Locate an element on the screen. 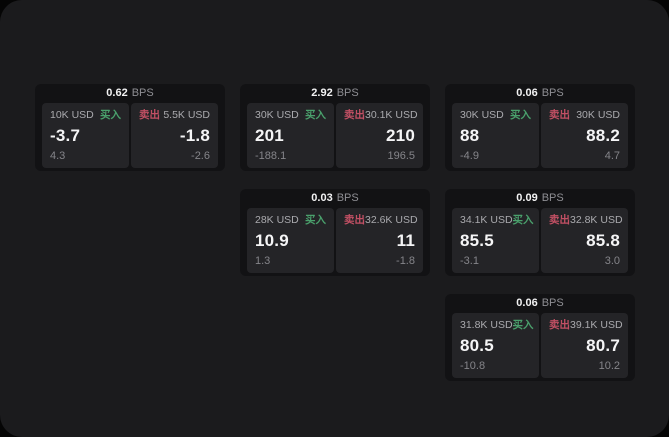 This screenshot has width=669, height=437. bps-value: 0.62 is located at coordinates (117, 93).